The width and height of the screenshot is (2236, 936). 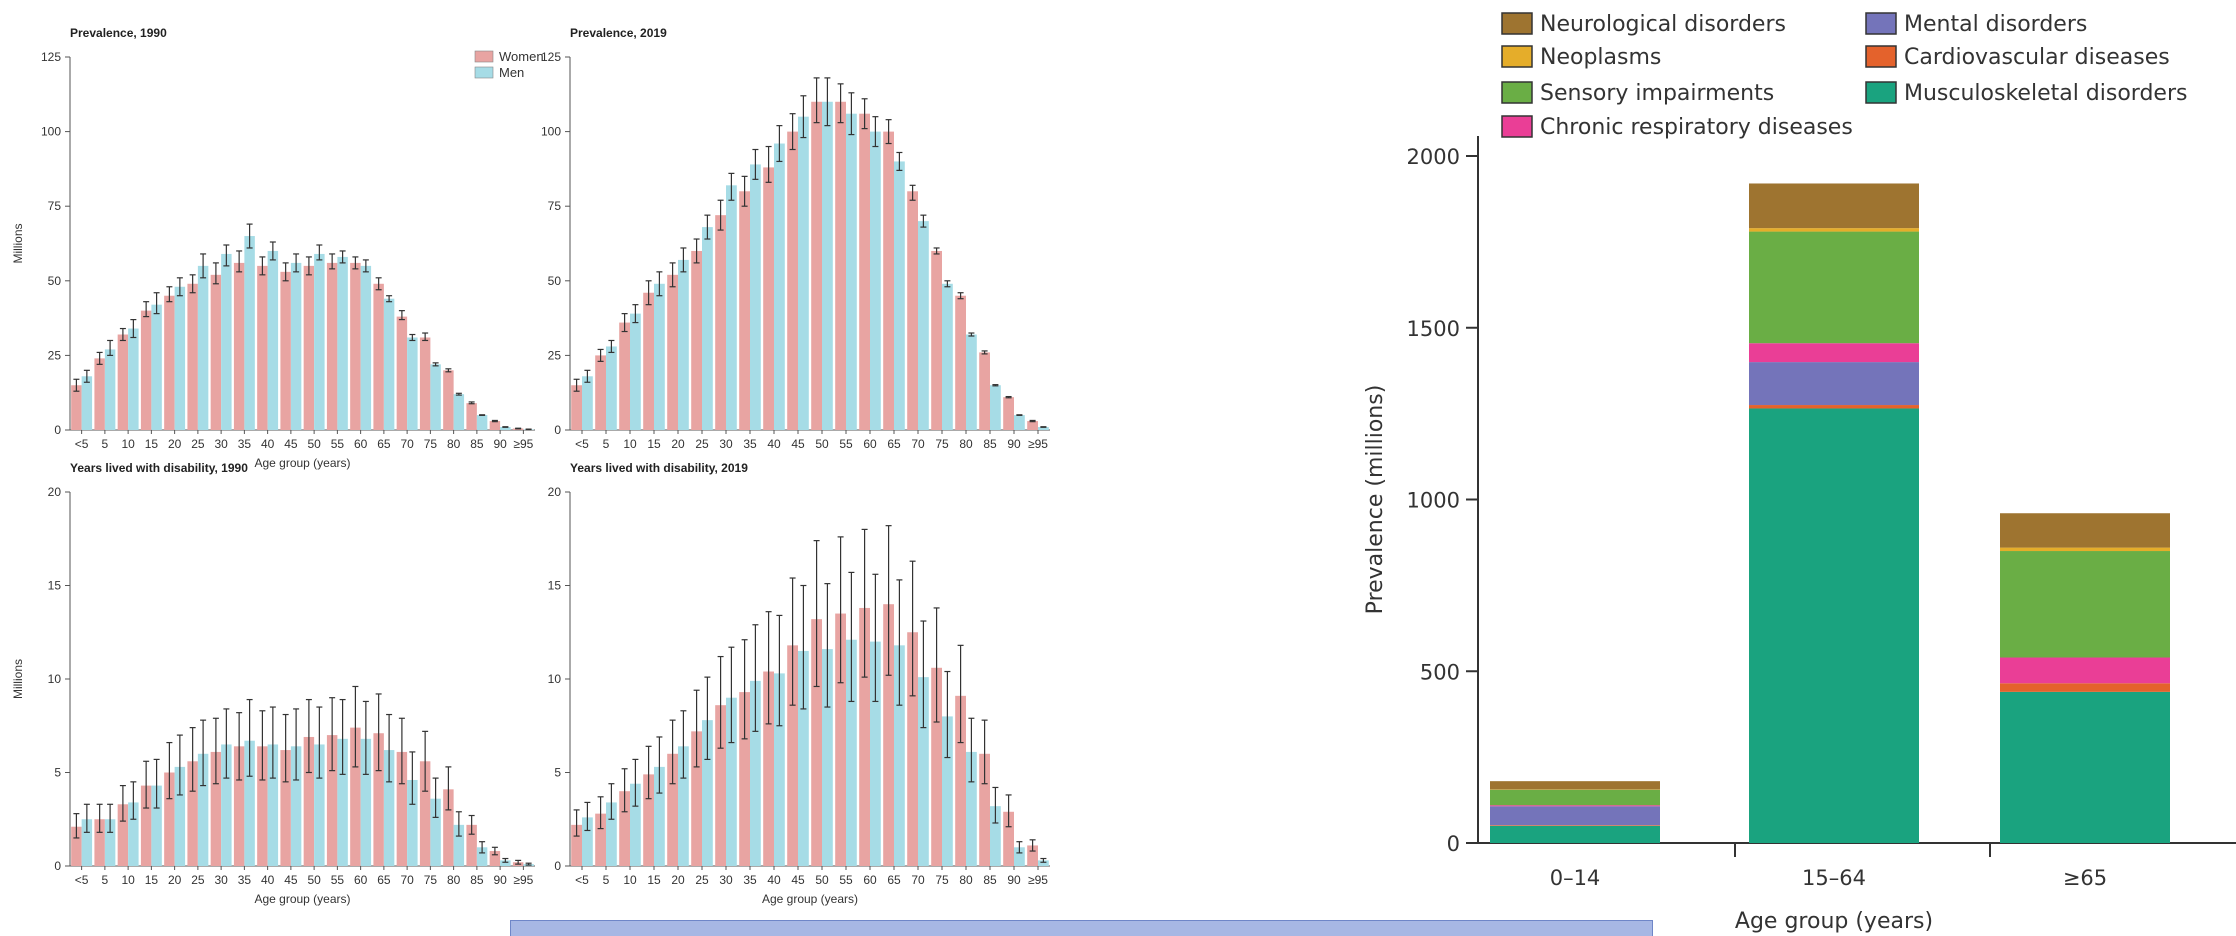 I want to click on y-tick-label: 125, so click(x=551, y=57).